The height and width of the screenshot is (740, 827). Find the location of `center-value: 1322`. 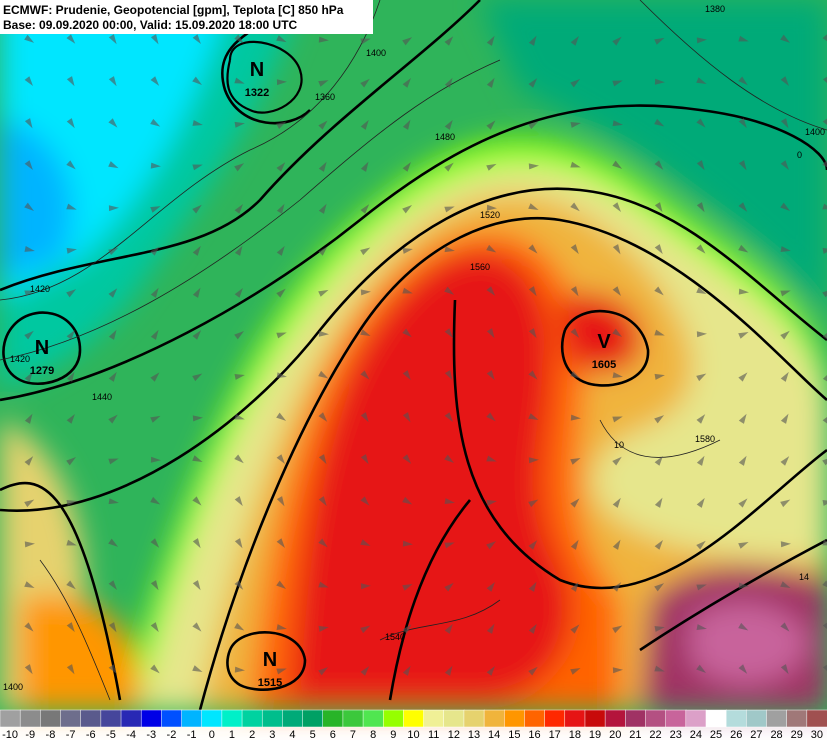

center-value: 1322 is located at coordinates (257, 93).